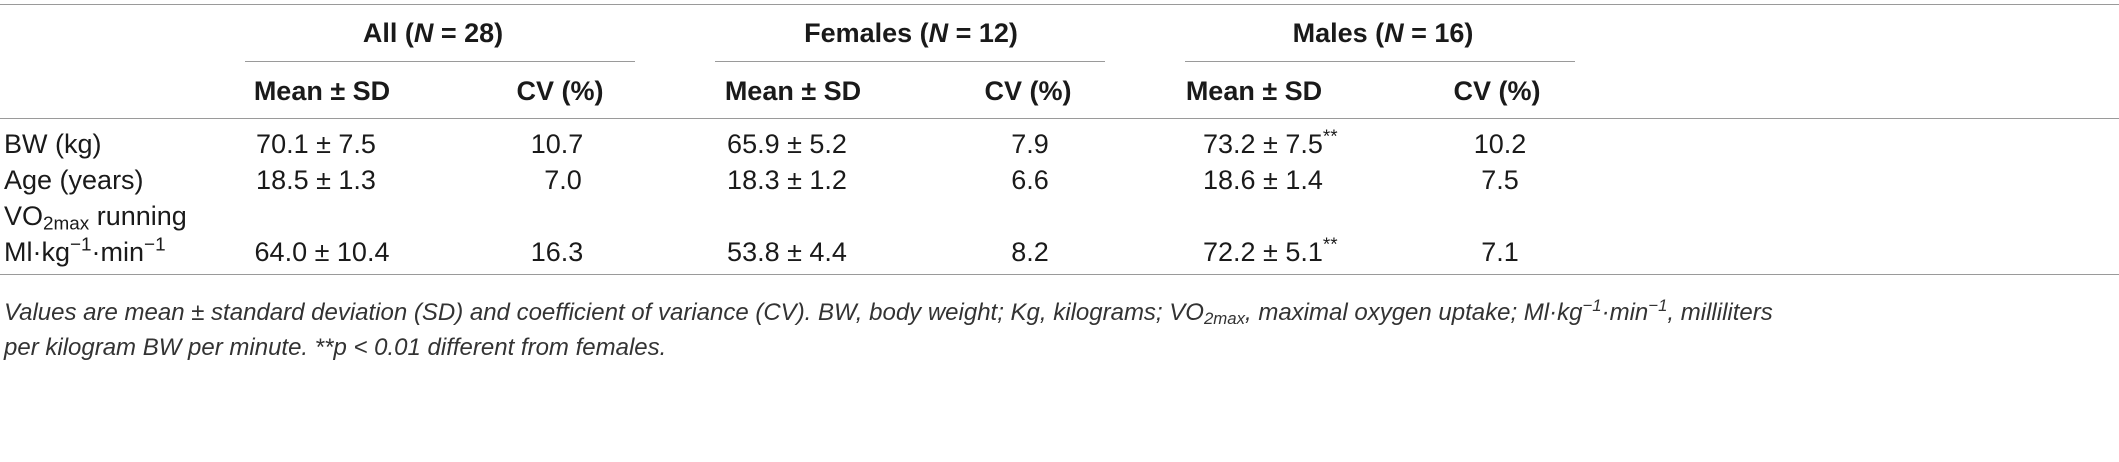  Describe the element at coordinates (1263, 180) in the screenshot. I see `age-males-mean: 18.6 ± 1.4` at that location.